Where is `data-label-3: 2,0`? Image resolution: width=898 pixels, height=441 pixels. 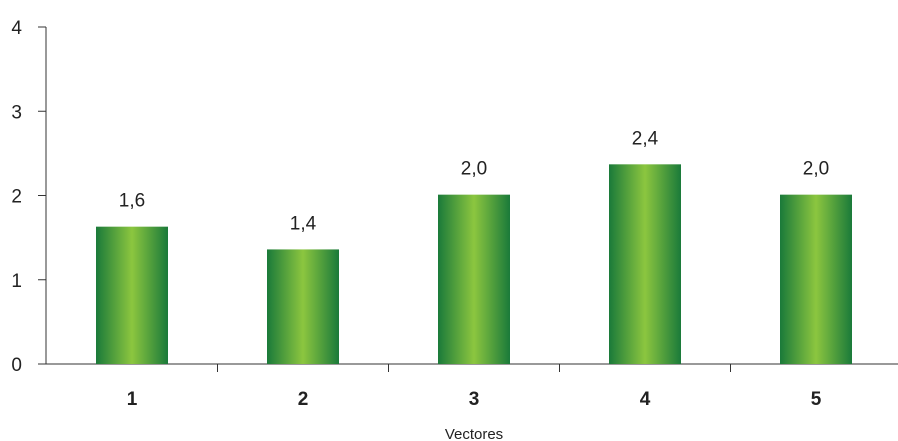 data-label-3: 2,0 is located at coordinates (474, 169).